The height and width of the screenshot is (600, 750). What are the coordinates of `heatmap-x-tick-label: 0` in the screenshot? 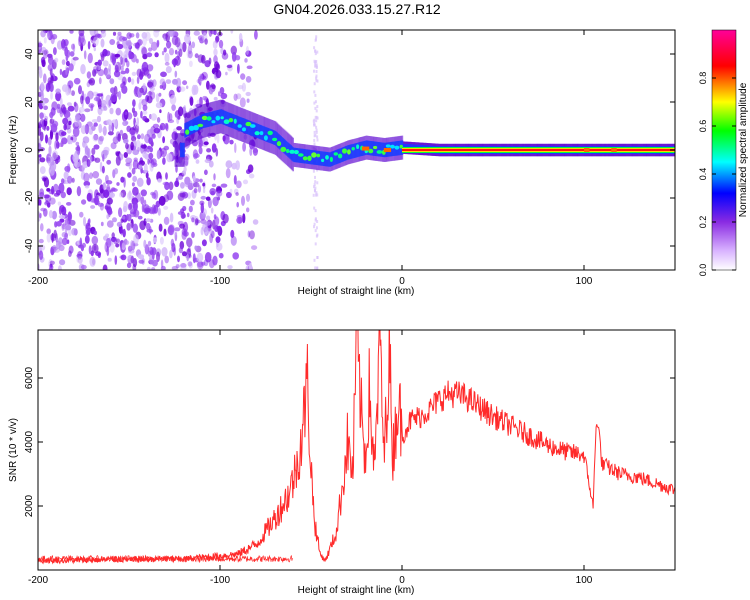 It's located at (402, 281).